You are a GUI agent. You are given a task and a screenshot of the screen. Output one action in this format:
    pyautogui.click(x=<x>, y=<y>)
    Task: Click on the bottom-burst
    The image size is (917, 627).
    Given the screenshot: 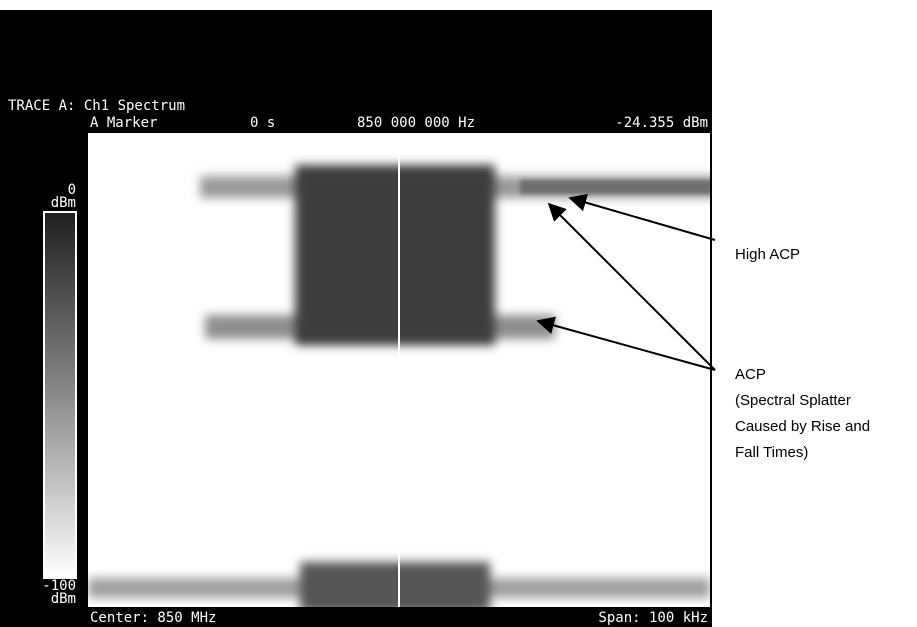 What is the action you would take?
    pyautogui.click(x=395, y=584)
    